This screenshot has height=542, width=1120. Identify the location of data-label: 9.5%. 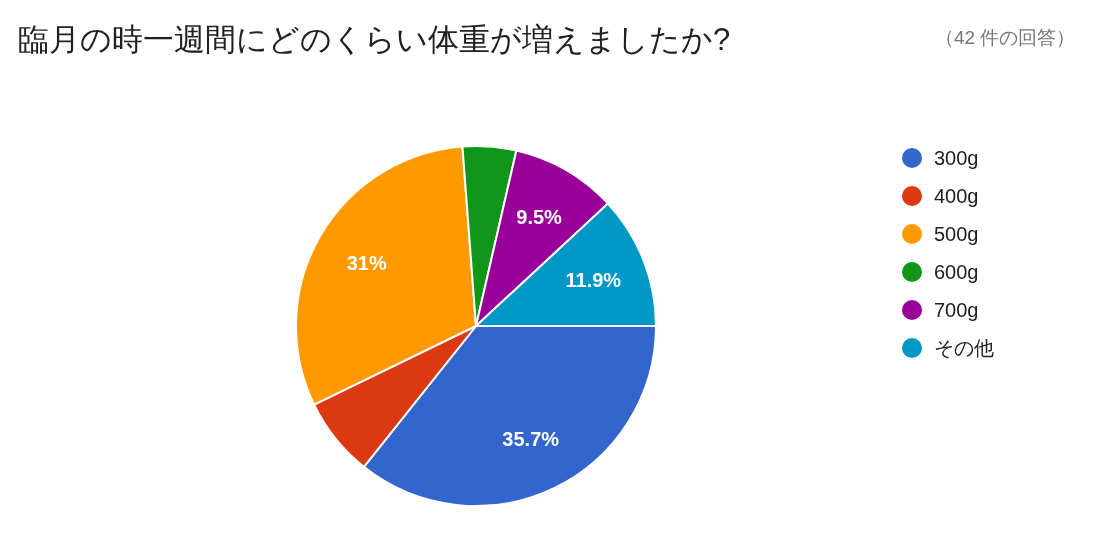
(539, 216).